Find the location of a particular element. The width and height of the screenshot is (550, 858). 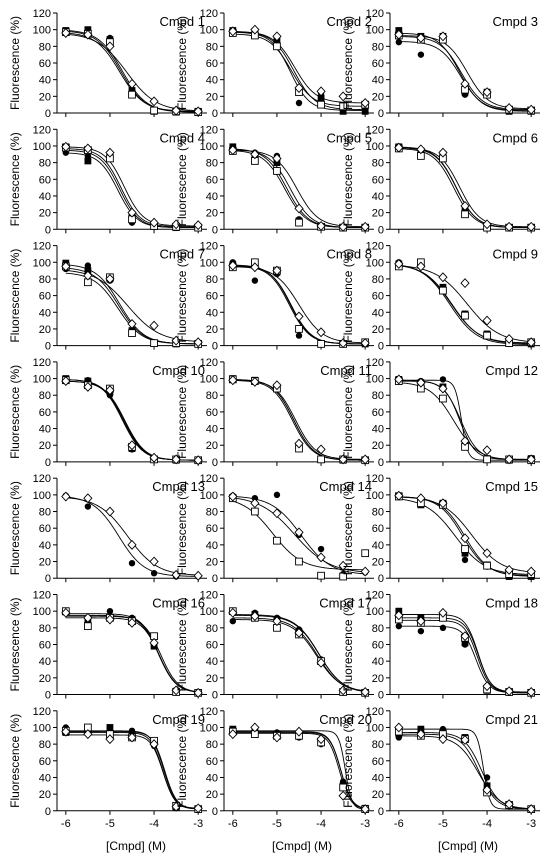

y-tick-label: 40 is located at coordinates (378, 81).